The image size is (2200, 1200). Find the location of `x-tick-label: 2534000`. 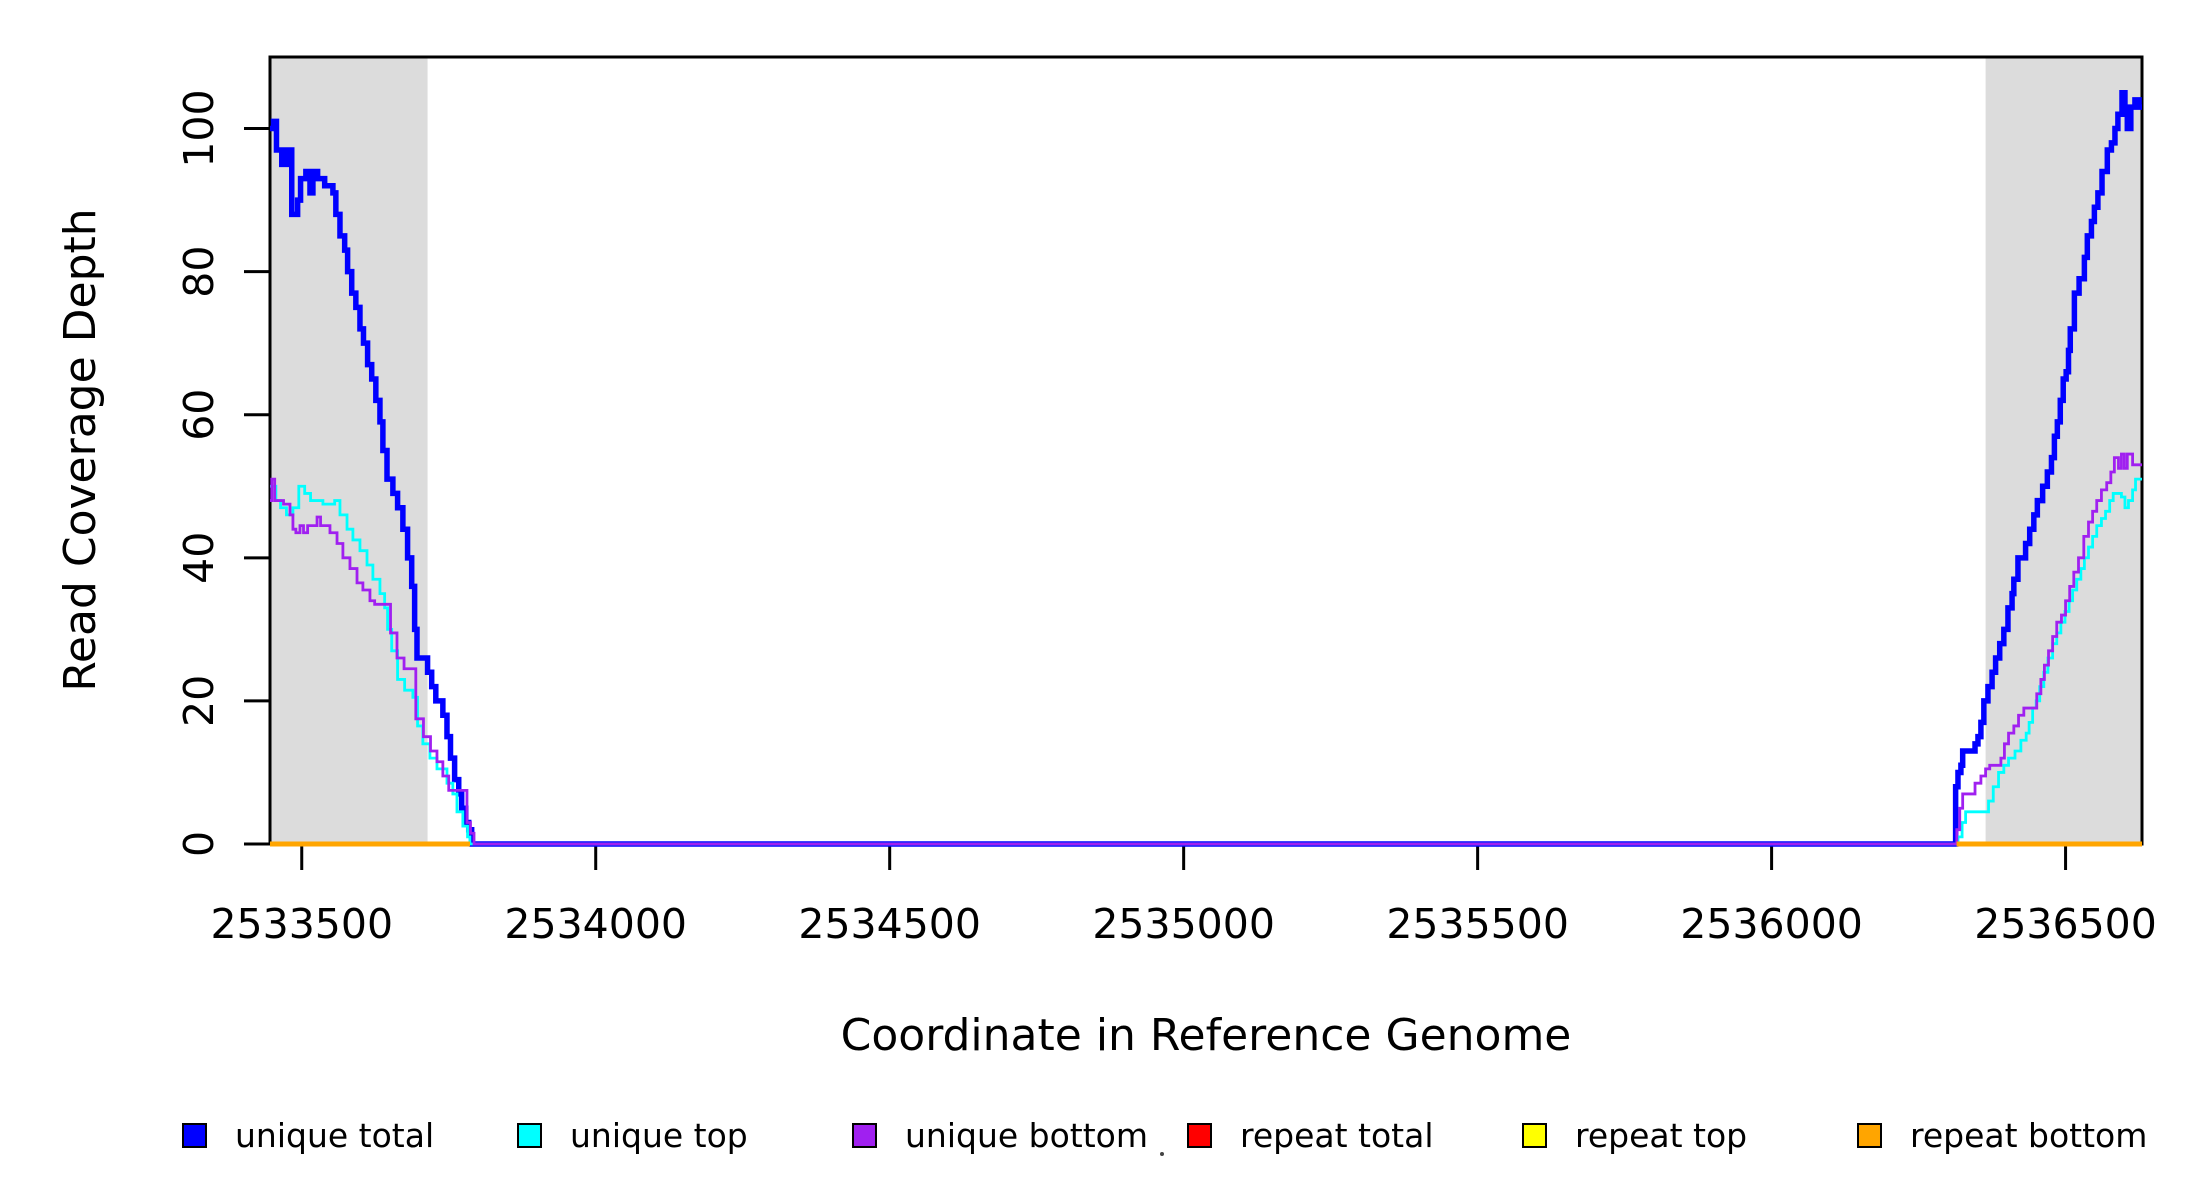

x-tick-label: 2534000 is located at coordinates (595, 924).